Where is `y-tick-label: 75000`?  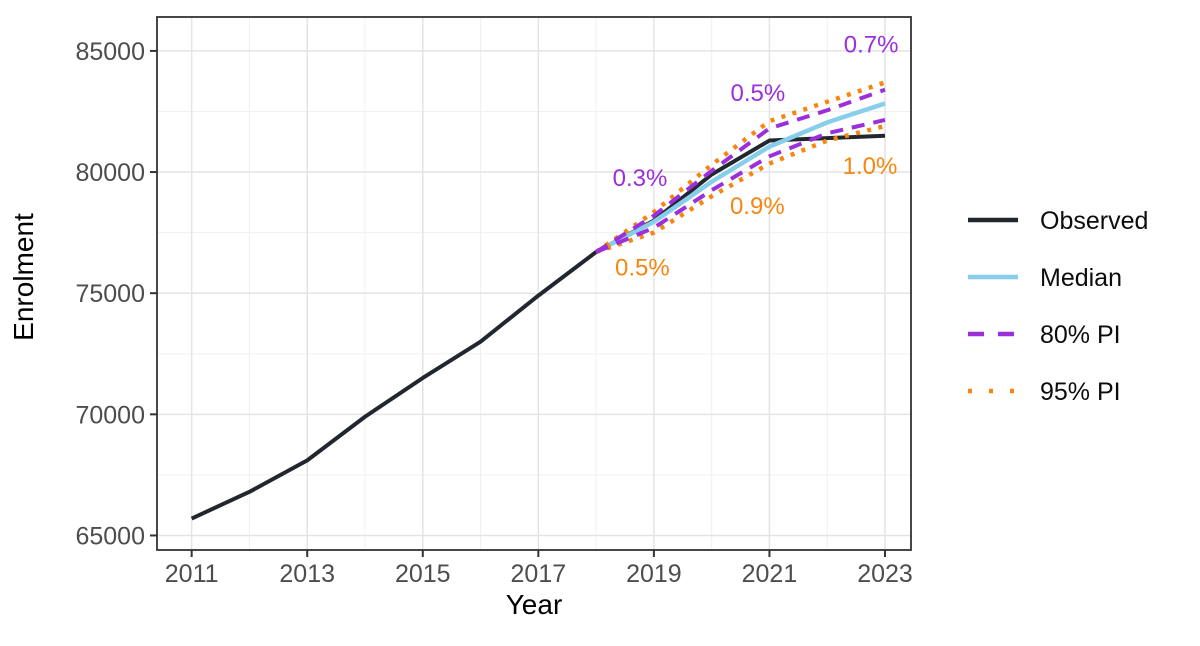
y-tick-label: 75000 is located at coordinates (110, 294).